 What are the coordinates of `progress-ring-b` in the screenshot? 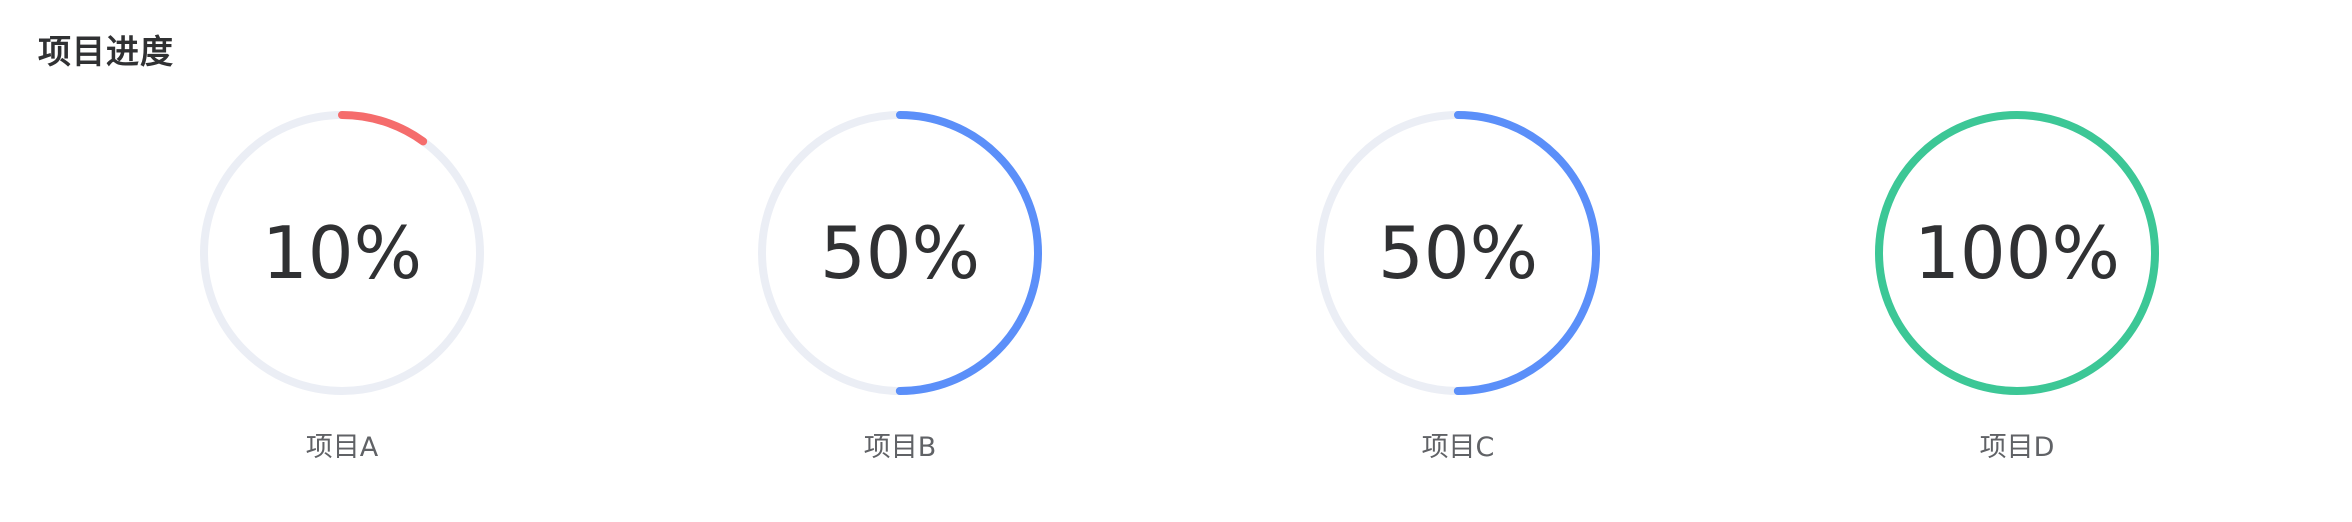 It's located at (900, 253).